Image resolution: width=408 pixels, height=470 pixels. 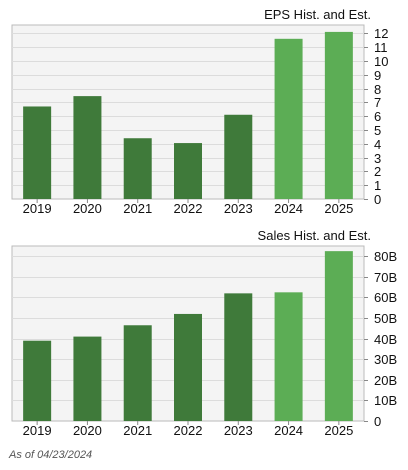 I want to click on eps-y-tick-label: 5, so click(x=377, y=130).